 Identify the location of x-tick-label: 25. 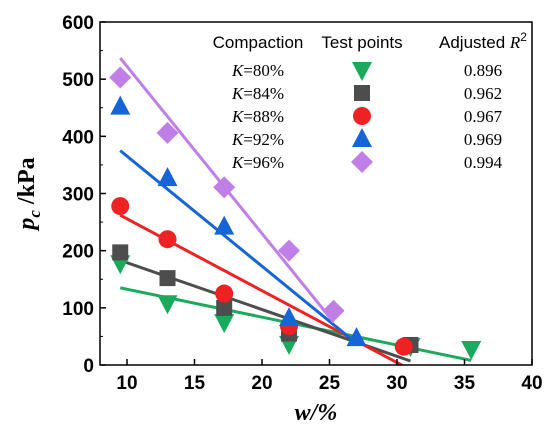
(330, 383).